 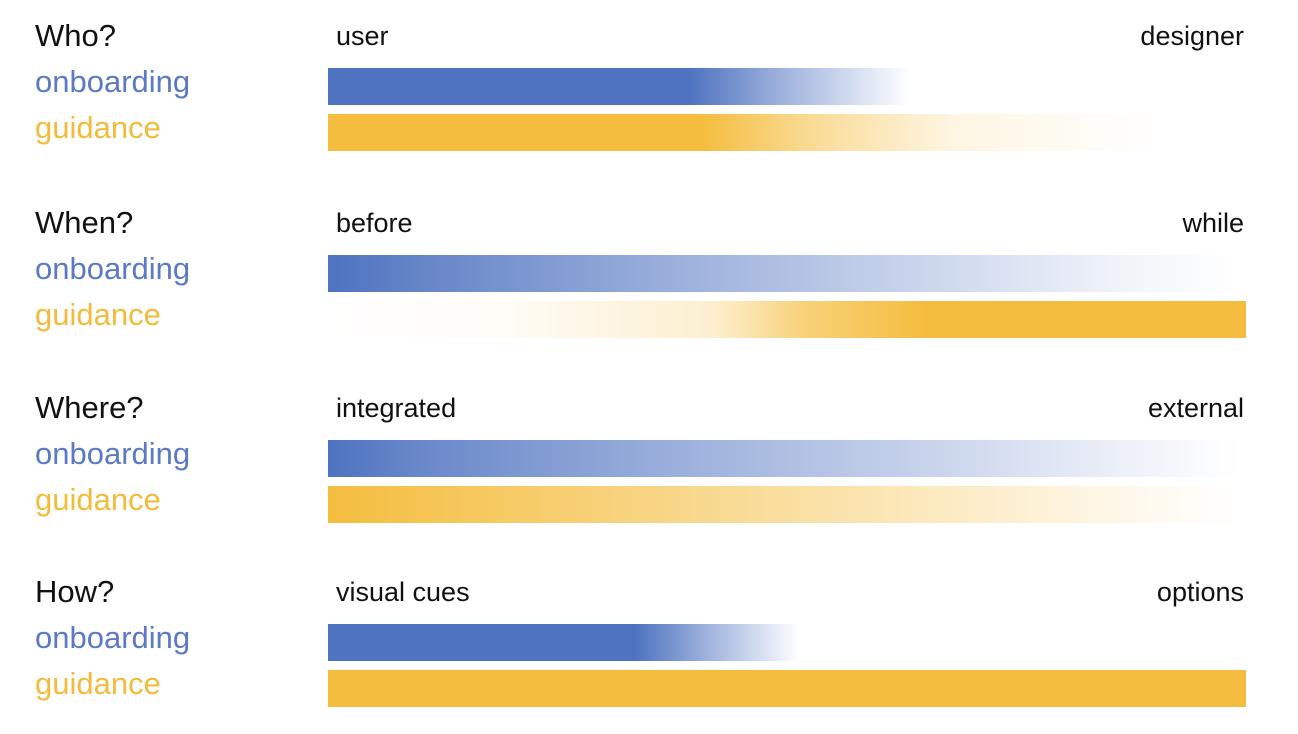 I want to click on scale-right-label: external, so click(x=1195, y=408).